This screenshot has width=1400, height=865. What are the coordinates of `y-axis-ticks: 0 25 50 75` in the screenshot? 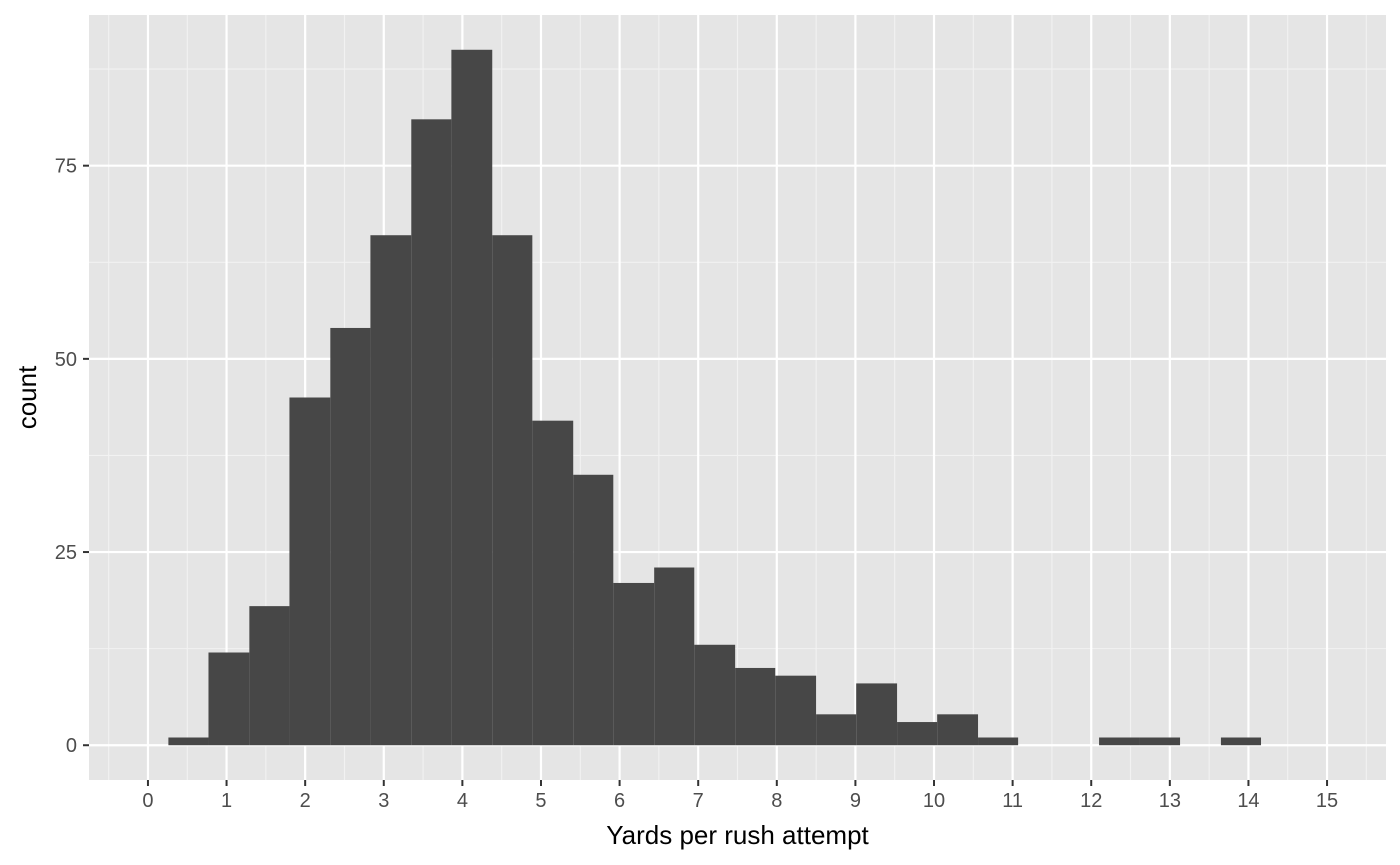 It's located at (72, 456).